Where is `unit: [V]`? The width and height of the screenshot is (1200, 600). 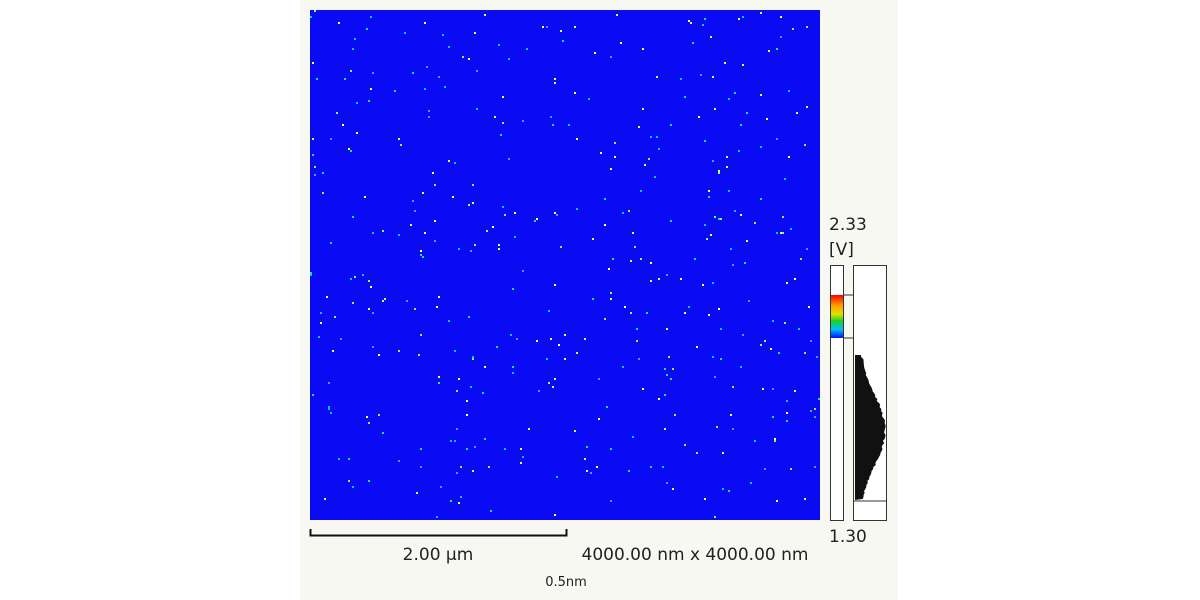
unit: [V] is located at coordinates (841, 250).